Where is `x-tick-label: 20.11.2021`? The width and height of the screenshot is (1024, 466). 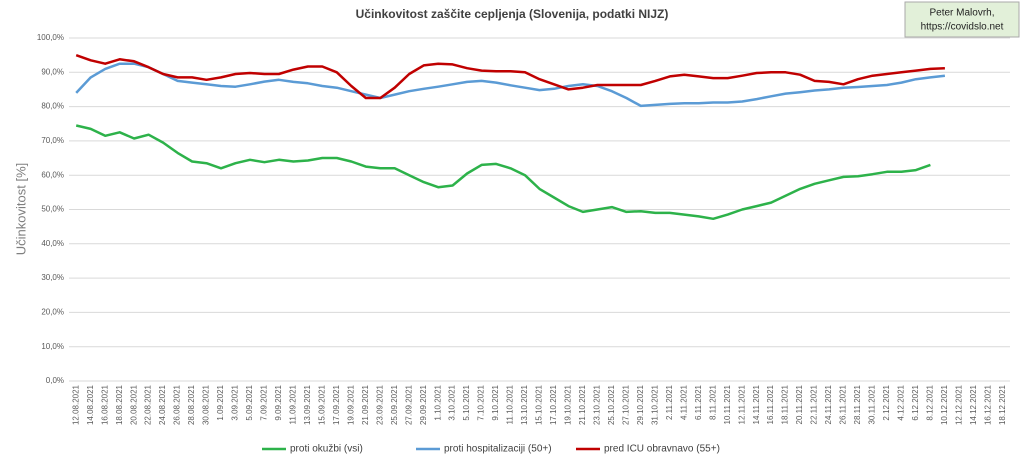
x-tick-label: 20.11.2021 is located at coordinates (799, 404).